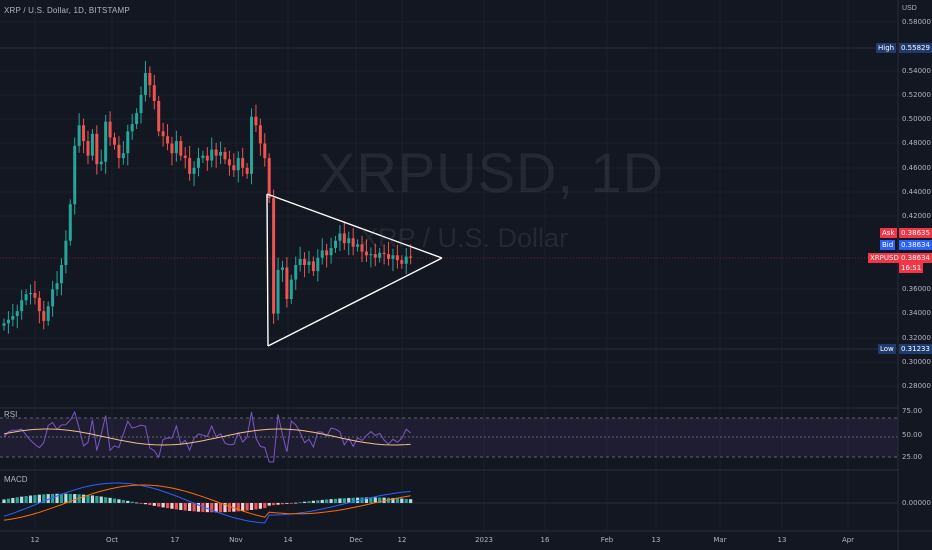 The height and width of the screenshot is (550, 932). I want to click on time-tick: Oct, so click(112, 540).